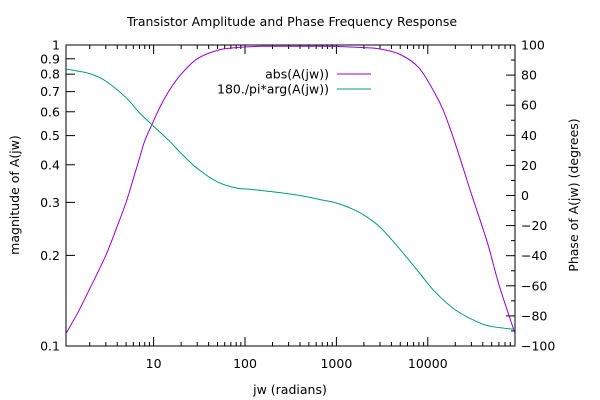  I want to click on legend-label: abs(A(jw)), so click(297, 74).